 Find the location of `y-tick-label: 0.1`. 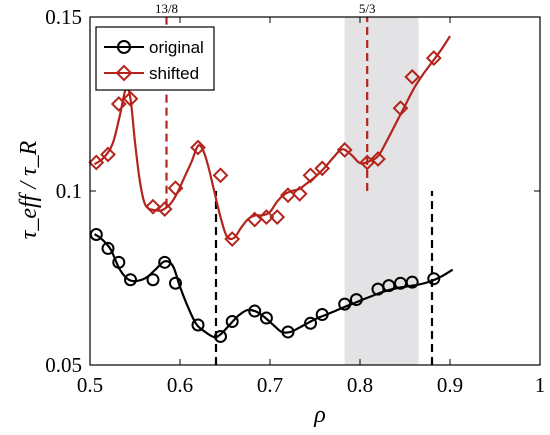

y-tick-label: 0.1 is located at coordinates (69, 191).